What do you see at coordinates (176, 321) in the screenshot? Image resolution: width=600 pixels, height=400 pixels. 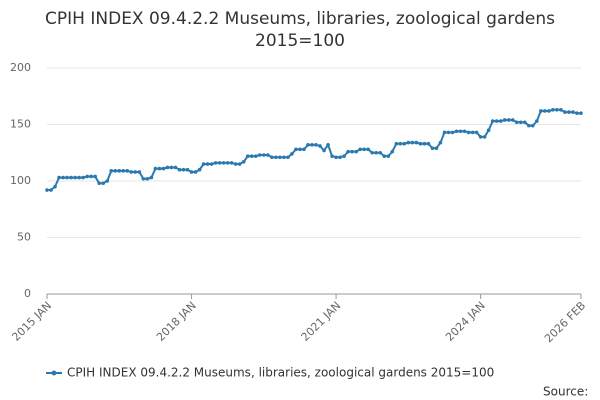 I see `x-tick-label: 2018 JAN` at bounding box center [176, 321].